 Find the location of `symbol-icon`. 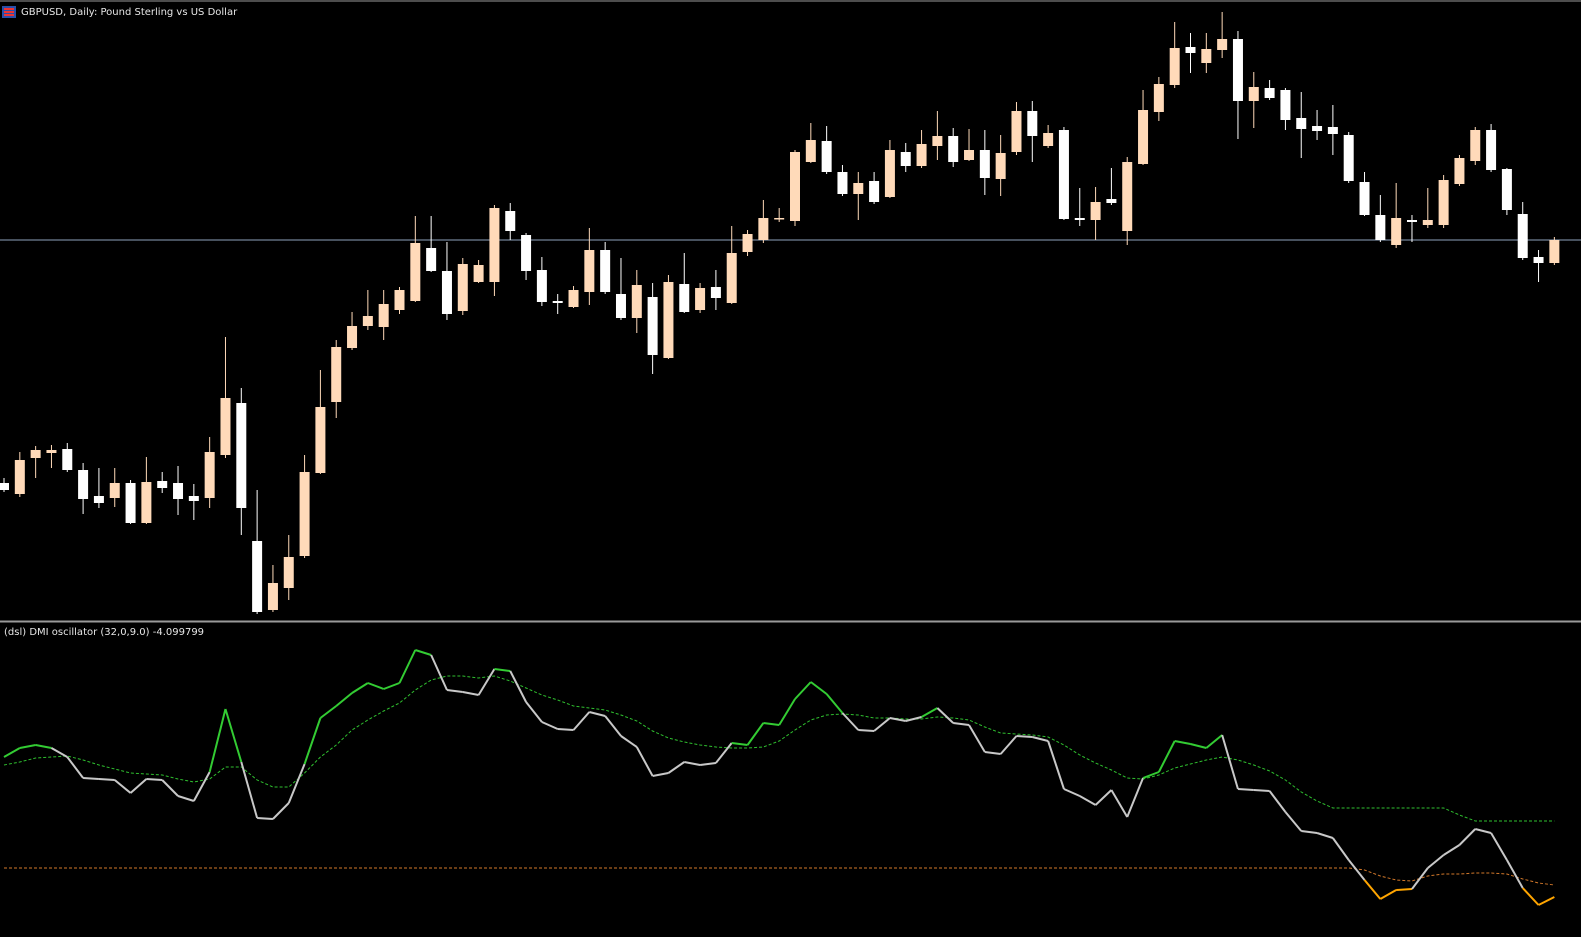

symbol-icon is located at coordinates (9, 12).